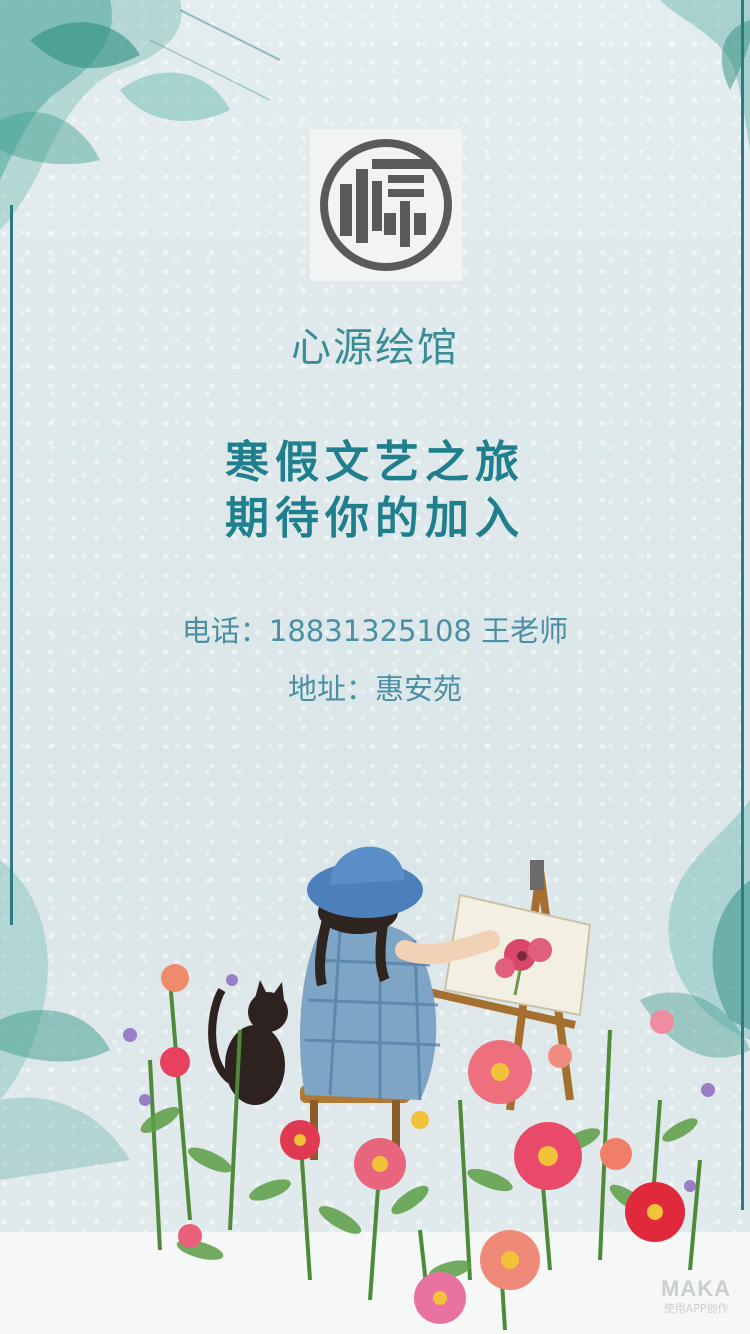 This screenshot has width=750, height=1334. Describe the element at coordinates (375, 348) in the screenshot. I see `brand-name: 心源绘馆` at that location.